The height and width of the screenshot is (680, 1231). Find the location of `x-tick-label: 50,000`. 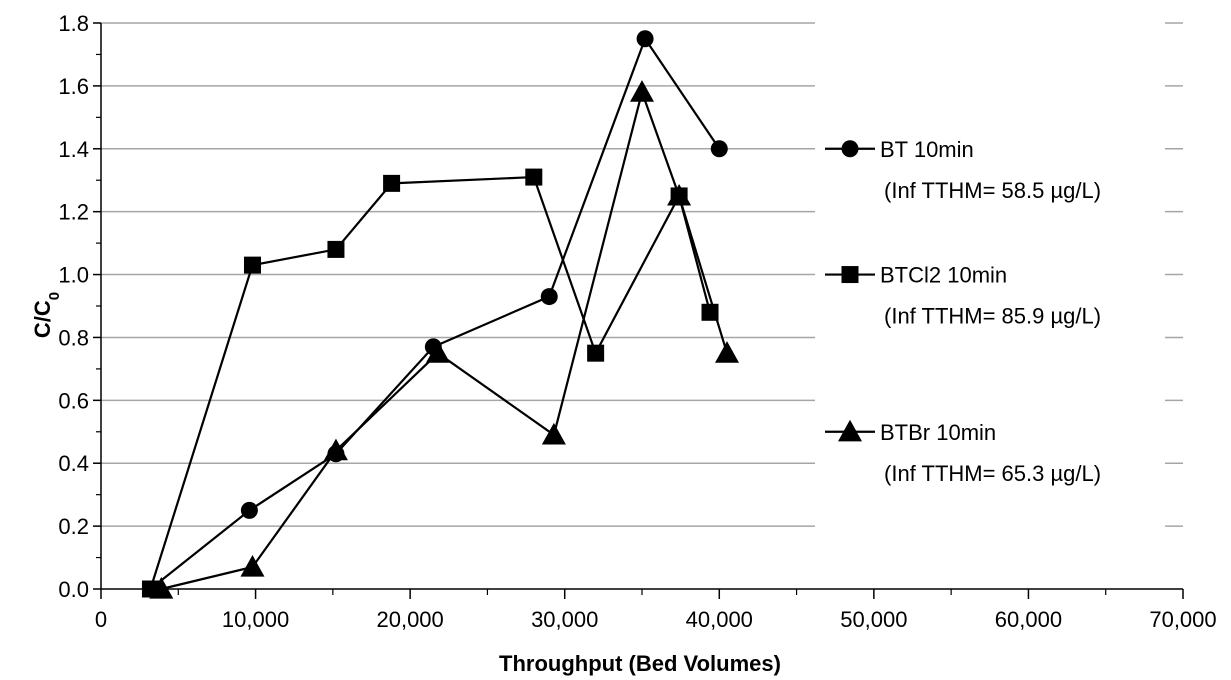

x-tick-label: 50,000 is located at coordinates (873, 619).